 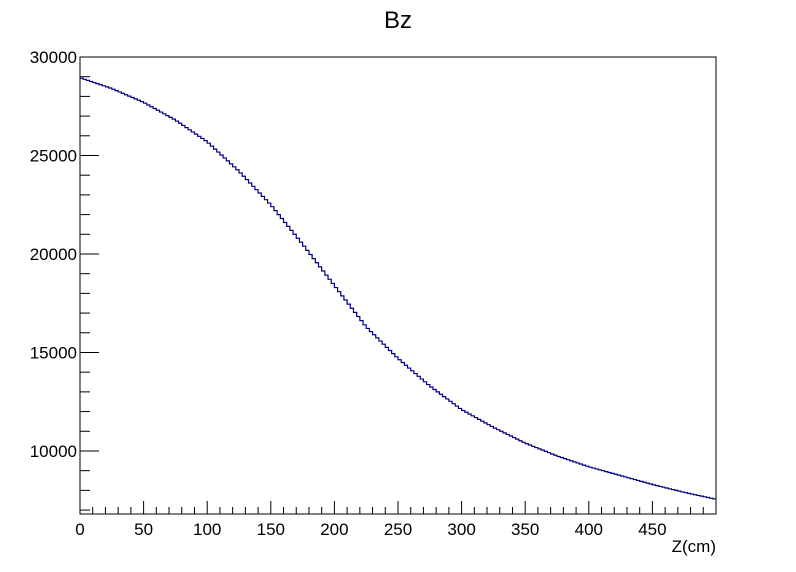 I want to click on x-tick-label: 350, so click(x=525, y=529).